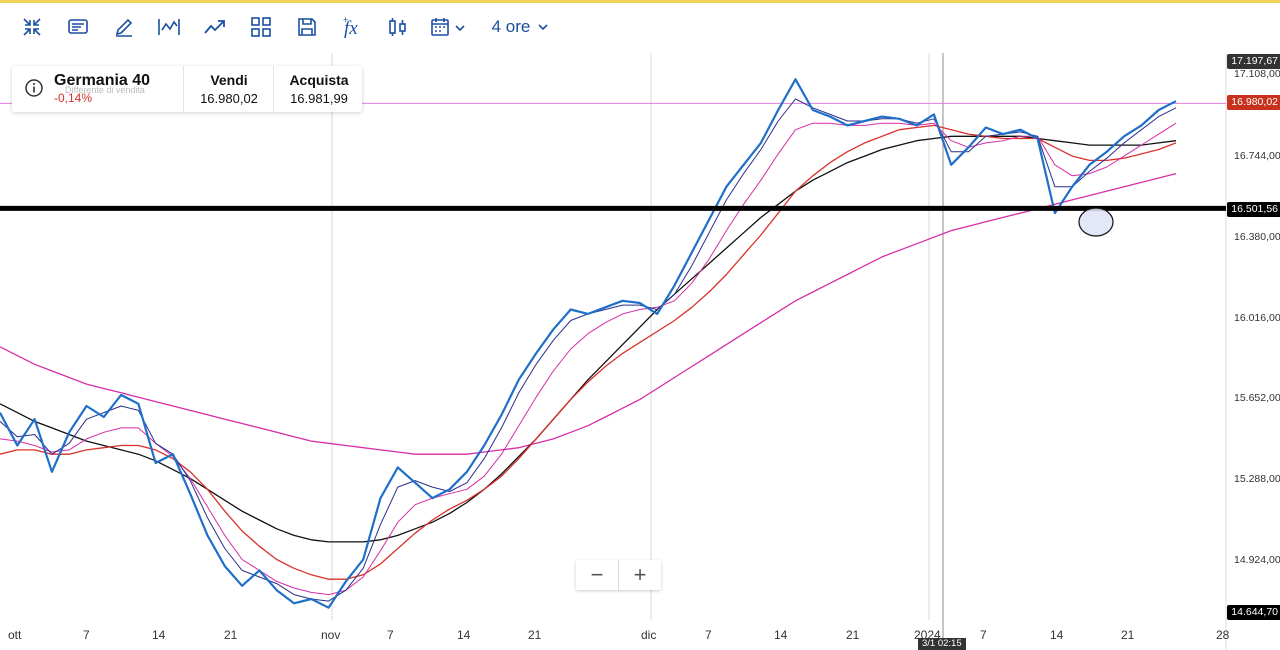  What do you see at coordinates (640, 1) in the screenshot?
I see `top-accent-strip` at bounding box center [640, 1].